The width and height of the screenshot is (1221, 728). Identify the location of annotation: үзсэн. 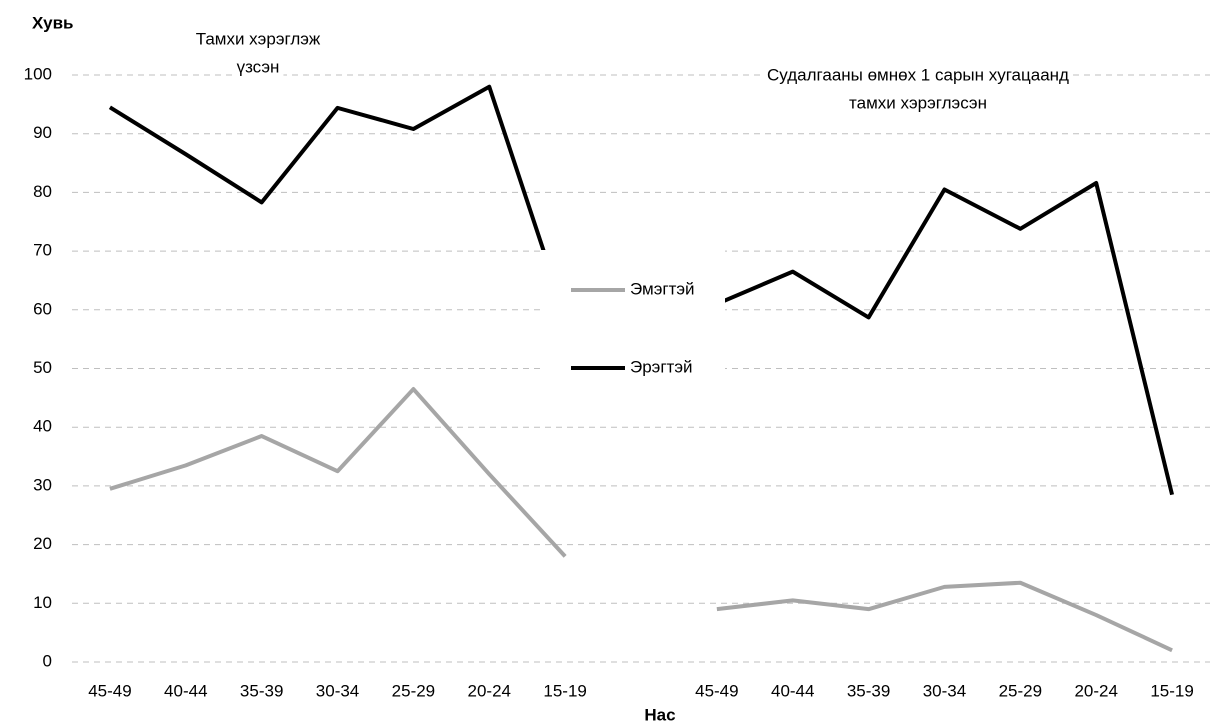
(258, 66).